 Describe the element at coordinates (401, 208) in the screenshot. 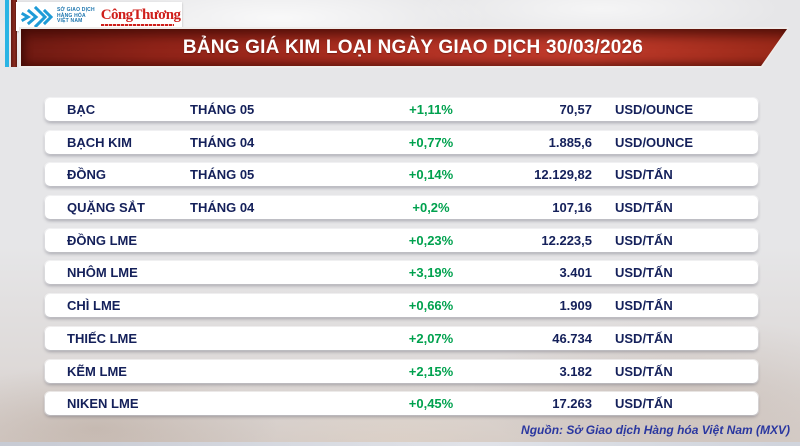

I see `table-row: QUẶNG SẮT THÁNG 04 +0,2% 107,16 USD/TẤN` at that location.